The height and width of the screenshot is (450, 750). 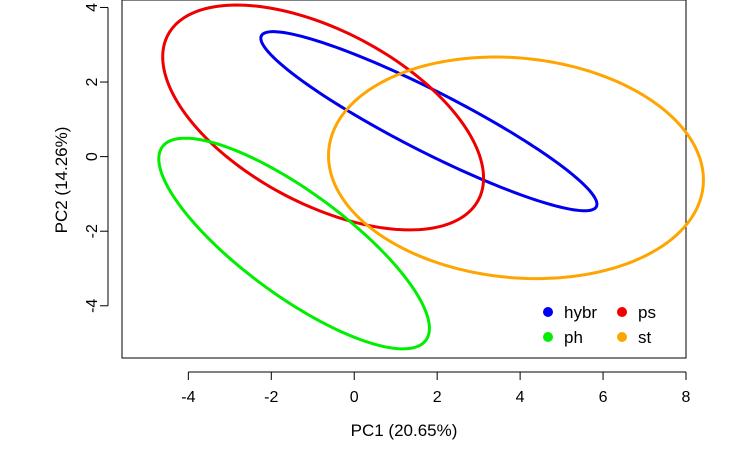 What do you see at coordinates (622, 312) in the screenshot?
I see `legend-marker-ps` at bounding box center [622, 312].